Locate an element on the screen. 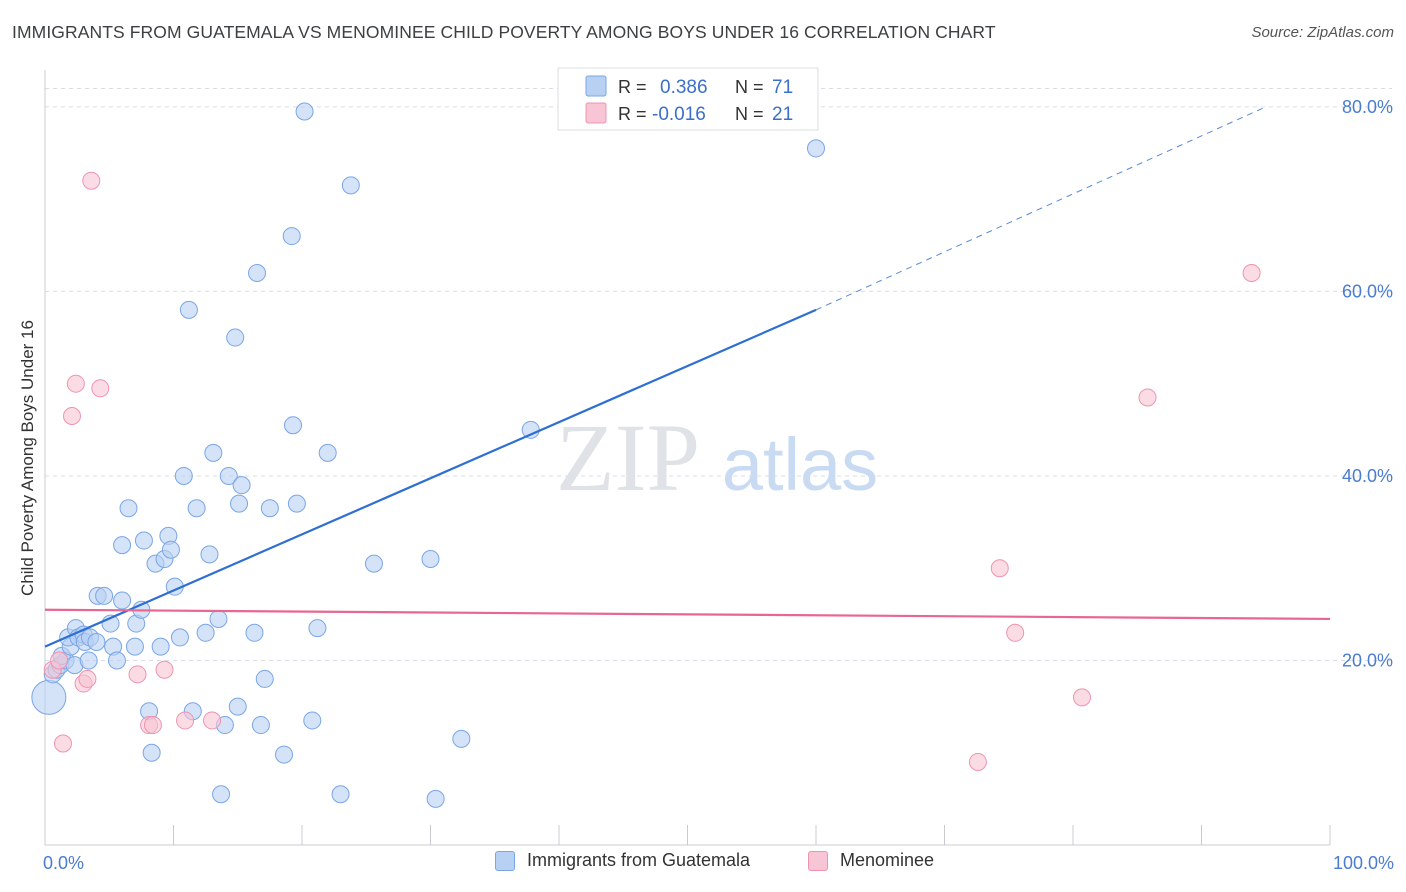 The width and height of the screenshot is (1406, 892). legend-item-guatemala: Immigrants from Guatemala is located at coordinates (622, 860).